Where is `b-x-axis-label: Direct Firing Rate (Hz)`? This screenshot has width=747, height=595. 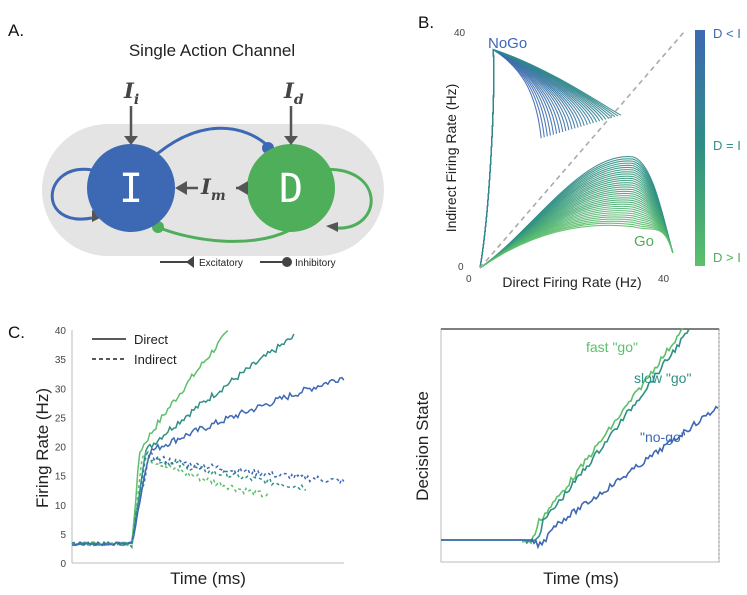
b-x-axis-label: Direct Firing Rate (Hz) is located at coordinates (571, 282).